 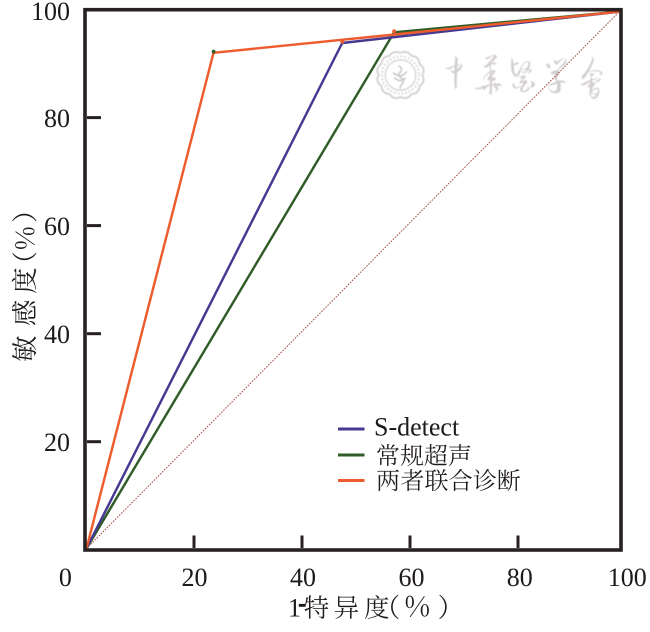 I want to click on svg-text: 0, so click(x=65, y=577).